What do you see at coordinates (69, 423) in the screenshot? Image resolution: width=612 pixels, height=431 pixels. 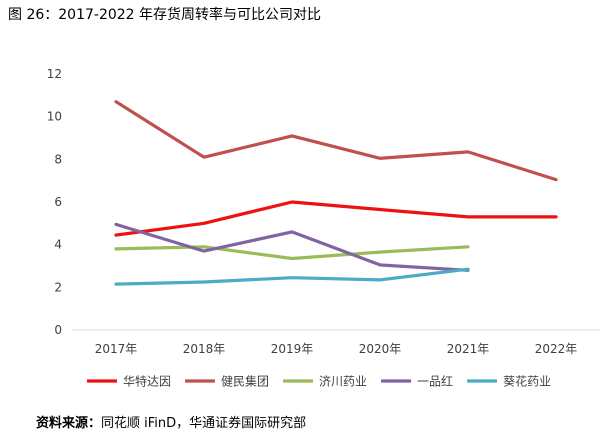 I see `source-label: 资料来源：` at bounding box center [69, 423].